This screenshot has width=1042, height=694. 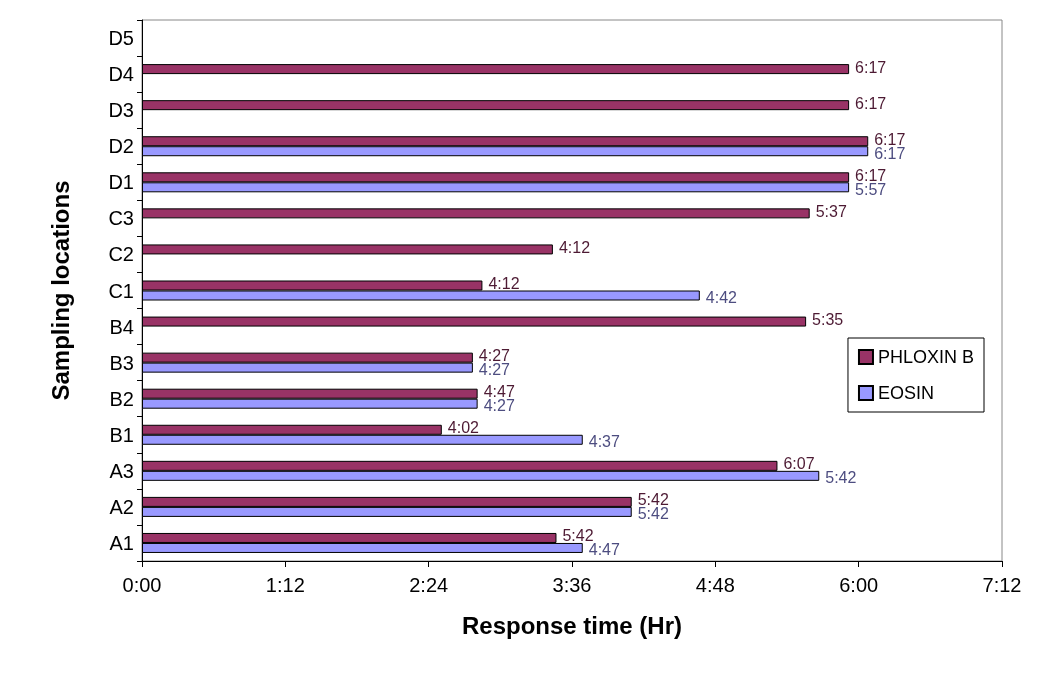 What do you see at coordinates (715, 585) in the screenshot?
I see `x-tick-label: 4:48` at bounding box center [715, 585].